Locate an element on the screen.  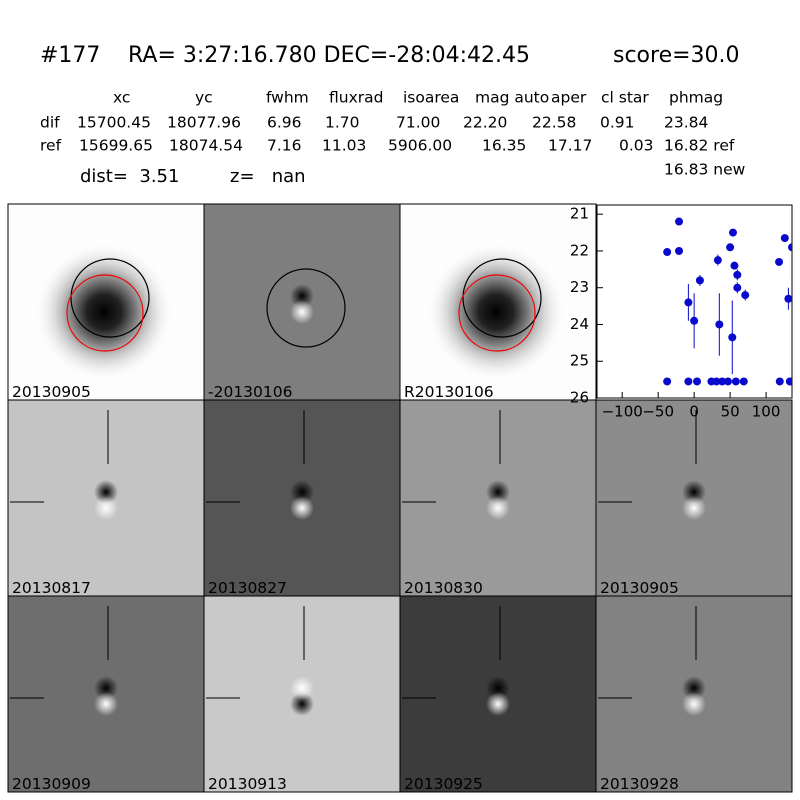
x-tick-label: 0 is located at coordinates (694, 412).